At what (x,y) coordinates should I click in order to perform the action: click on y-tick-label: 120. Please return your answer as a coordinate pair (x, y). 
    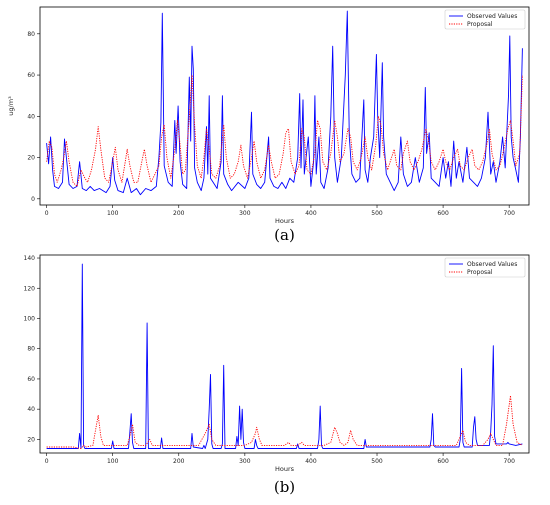
    Looking at the image, I should click on (30, 288).